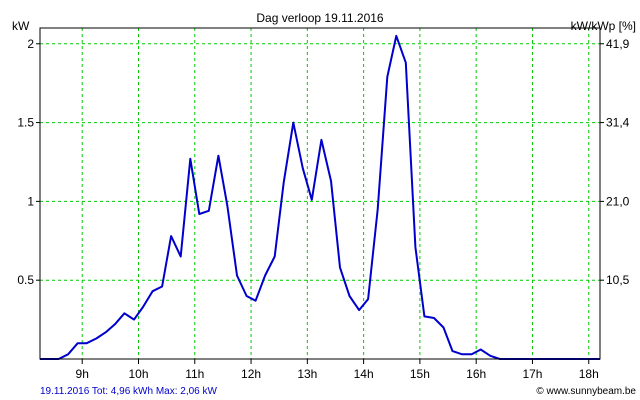 This screenshot has height=400, width=640. What do you see at coordinates (618, 123) in the screenshot?
I see `y-tick-label-right: 31,4` at bounding box center [618, 123].